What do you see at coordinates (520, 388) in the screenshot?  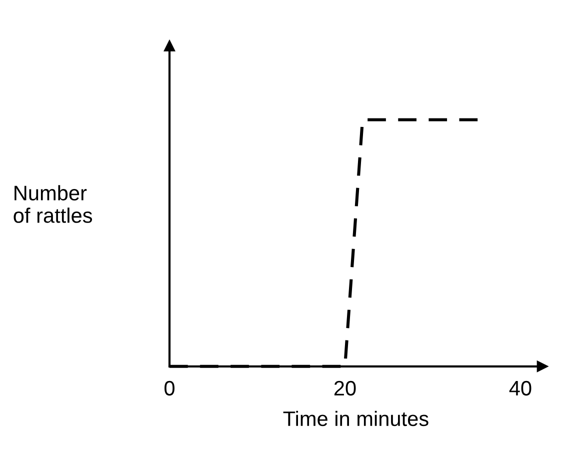 I see `x-tick-label: 40` at bounding box center [520, 388].